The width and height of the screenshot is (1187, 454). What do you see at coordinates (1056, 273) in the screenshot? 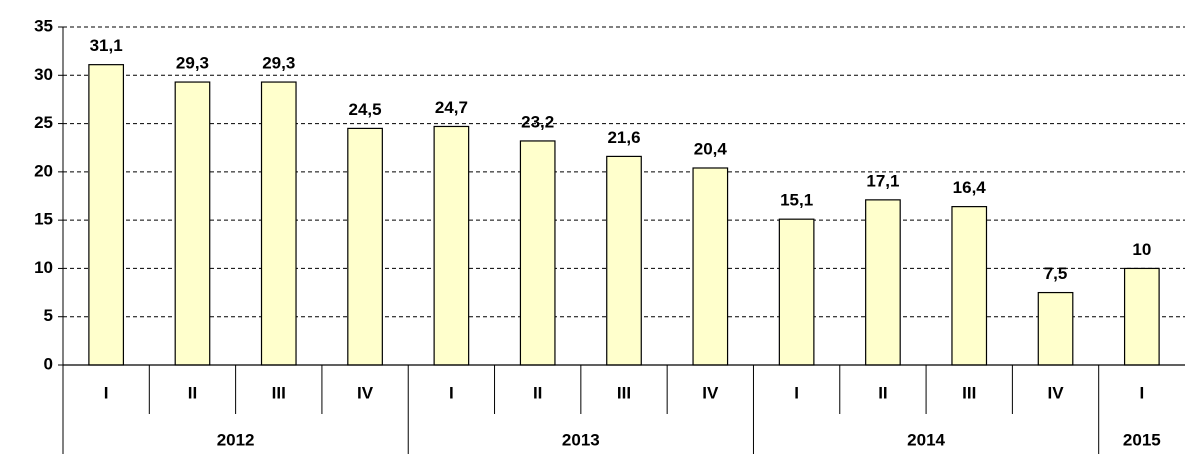
I see `value-label: 7,5` at bounding box center [1056, 273].